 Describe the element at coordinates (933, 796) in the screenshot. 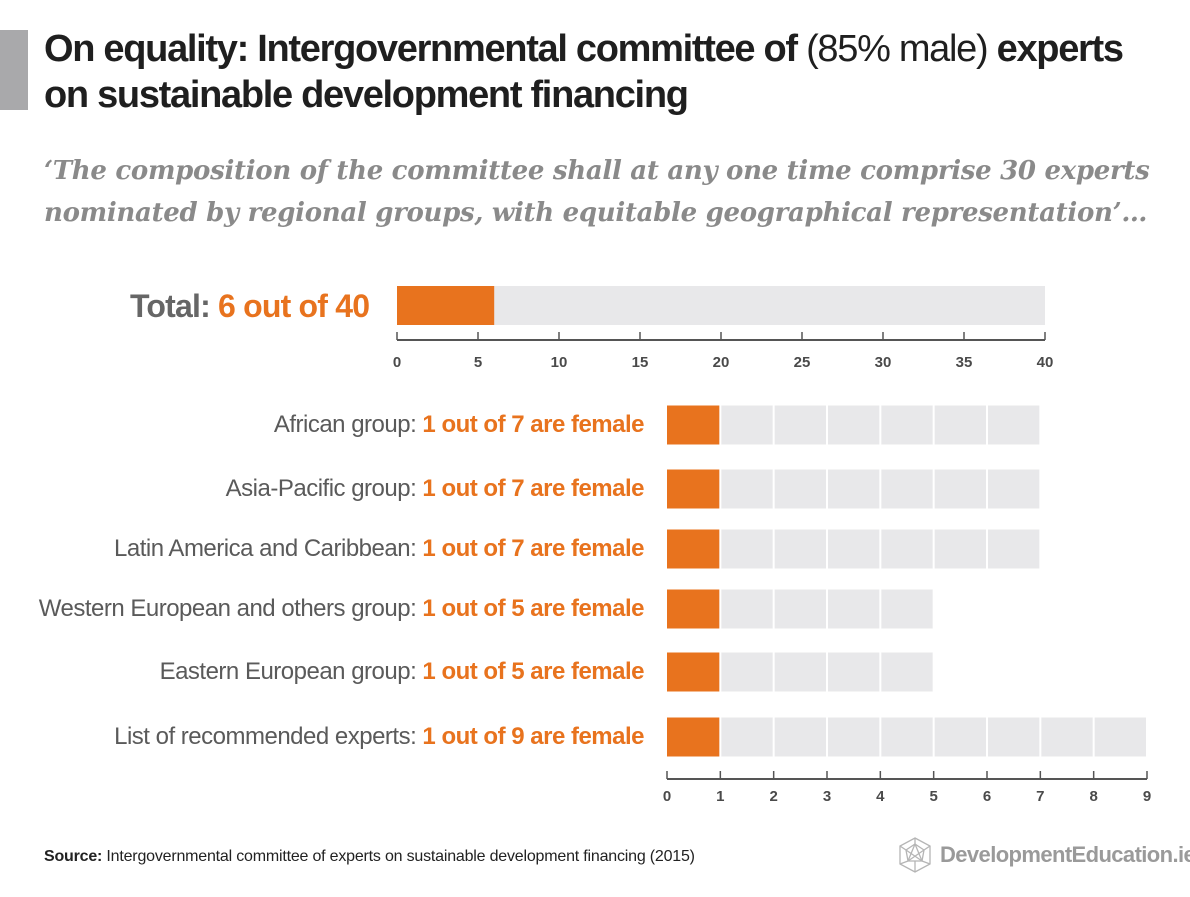

I see `region-x-tick-label: 5` at that location.